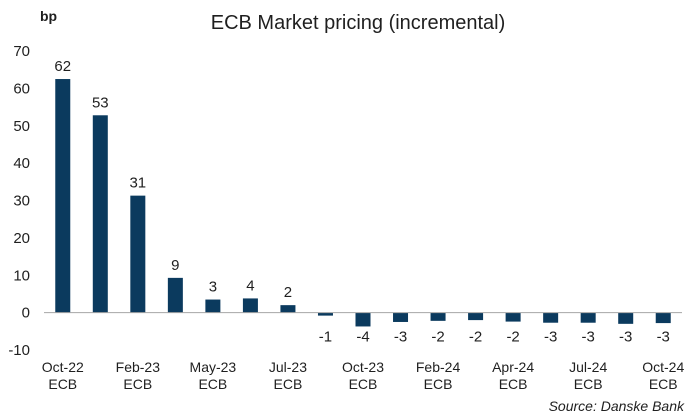 The height and width of the screenshot is (420, 699). Describe the element at coordinates (62, 66) in the screenshot. I see `data-label: 62` at that location.